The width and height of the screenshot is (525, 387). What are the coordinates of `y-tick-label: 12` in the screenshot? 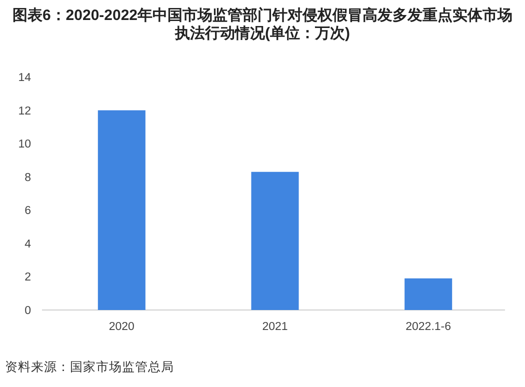 It's located at (24, 111).